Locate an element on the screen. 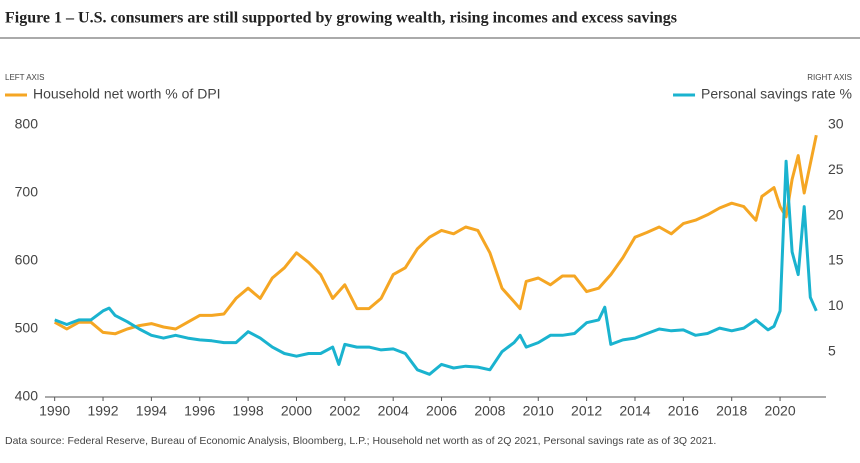 This screenshot has height=463, width=860. y2-tick-label: 30 is located at coordinates (836, 124).